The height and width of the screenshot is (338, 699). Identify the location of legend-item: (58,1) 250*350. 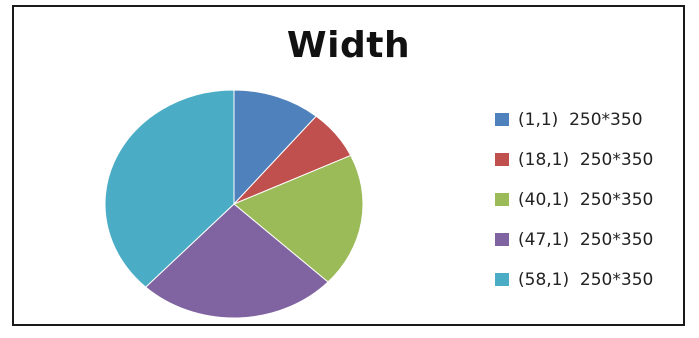
(574, 279).